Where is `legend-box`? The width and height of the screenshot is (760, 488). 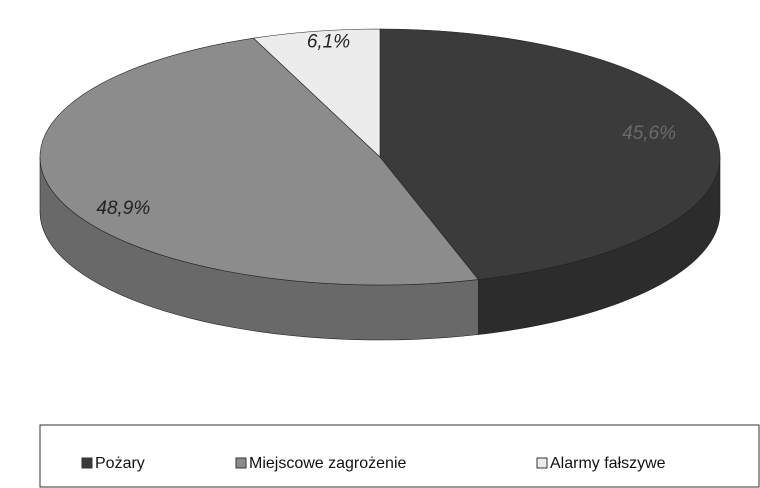
legend-box is located at coordinates (399, 456).